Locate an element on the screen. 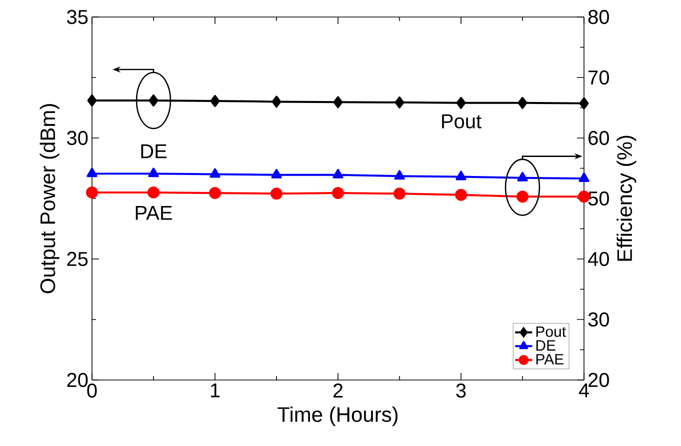  y2-tick-label: 40 is located at coordinates (598, 259).